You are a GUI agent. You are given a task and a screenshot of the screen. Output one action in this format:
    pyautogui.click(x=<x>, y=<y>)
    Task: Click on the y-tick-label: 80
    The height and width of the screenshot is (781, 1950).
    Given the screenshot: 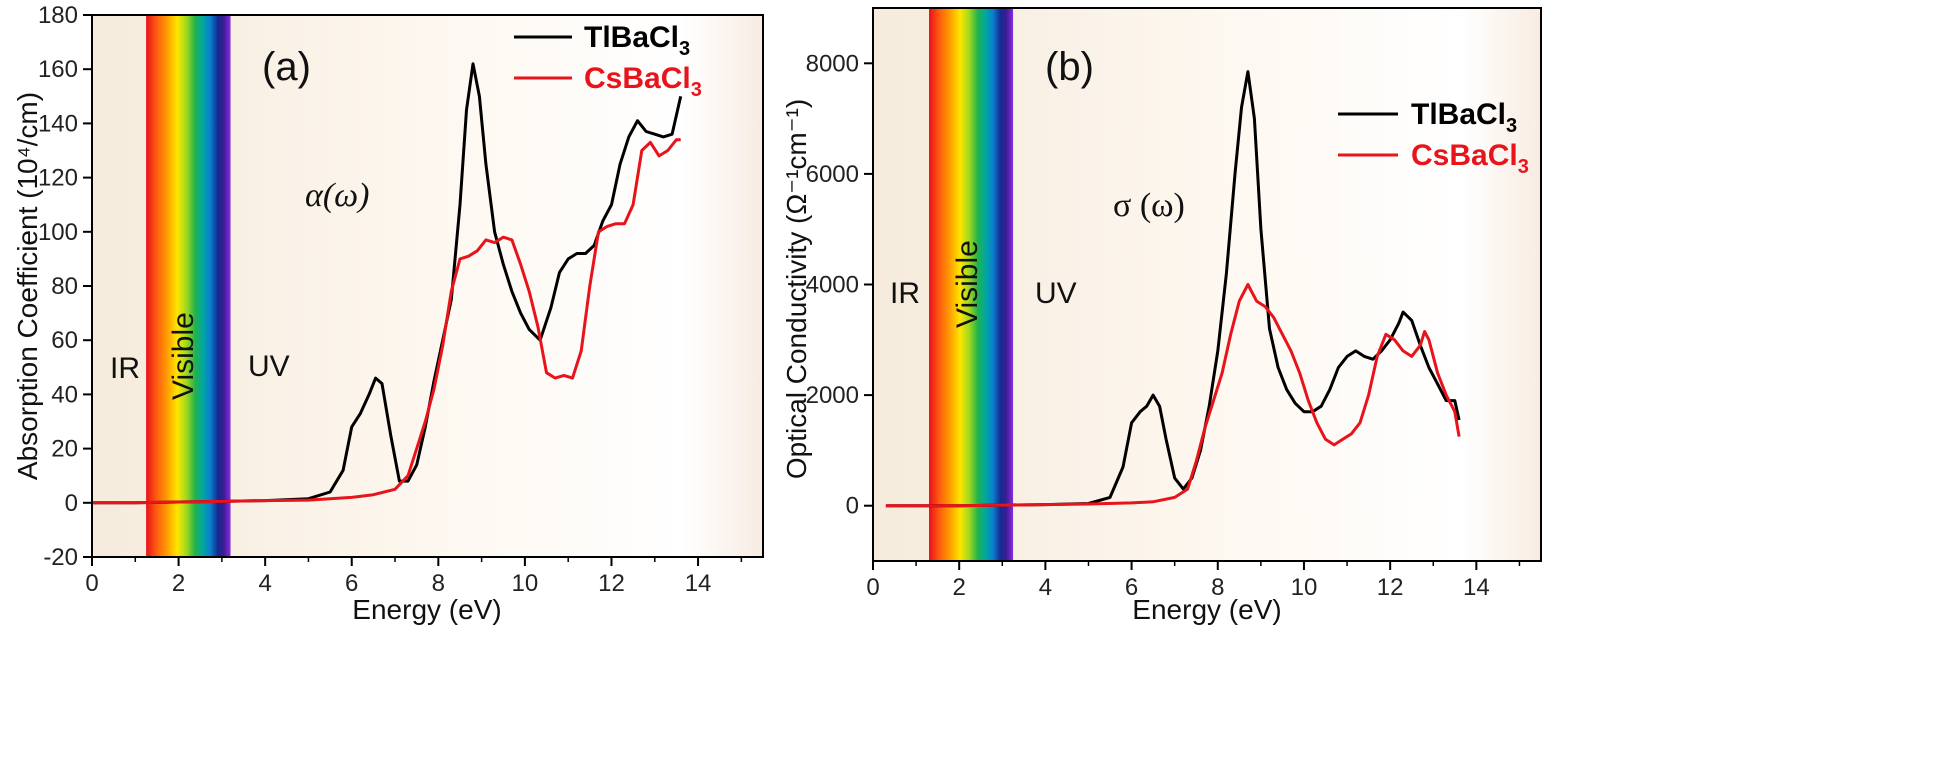 What is the action you would take?
    pyautogui.click(x=64, y=286)
    